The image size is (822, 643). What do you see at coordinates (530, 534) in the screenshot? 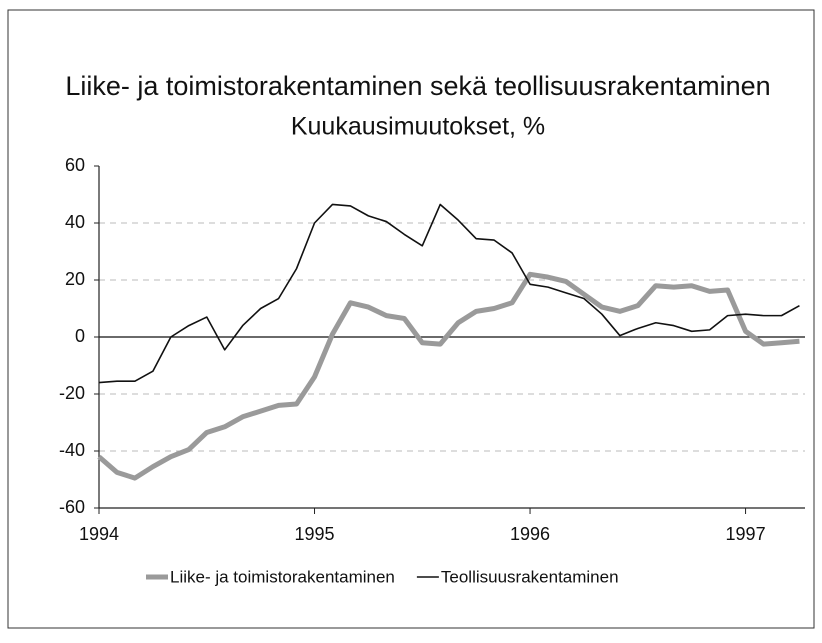
I see `x-tick-label: 1996` at bounding box center [530, 534].